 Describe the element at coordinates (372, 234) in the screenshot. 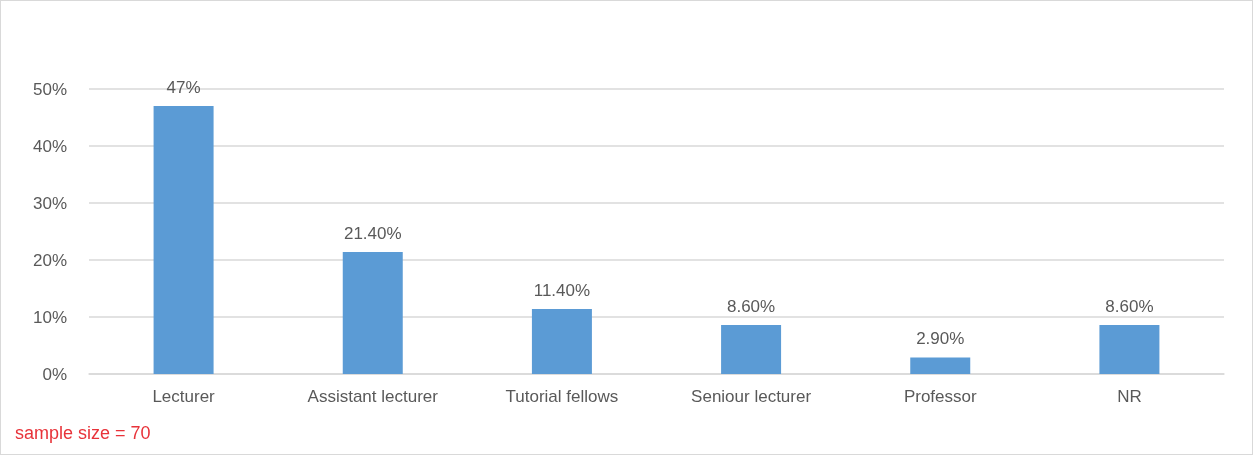

I see `data-label: 21.40%` at that location.